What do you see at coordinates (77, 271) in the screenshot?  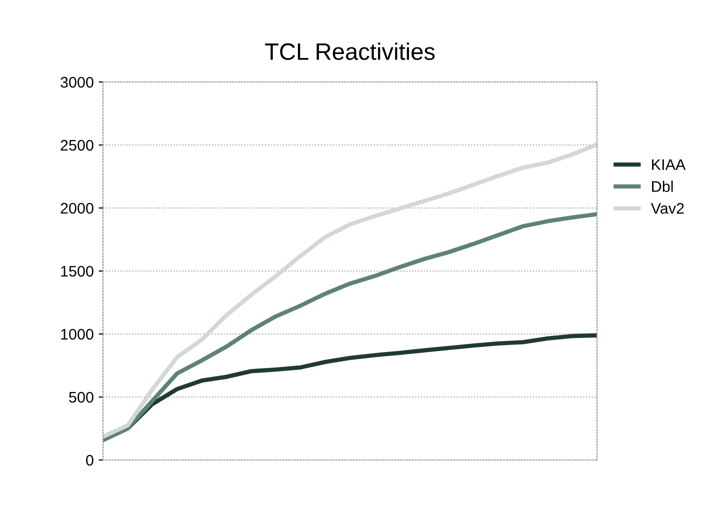 I see `y-tick-label: 1500` at bounding box center [77, 271].